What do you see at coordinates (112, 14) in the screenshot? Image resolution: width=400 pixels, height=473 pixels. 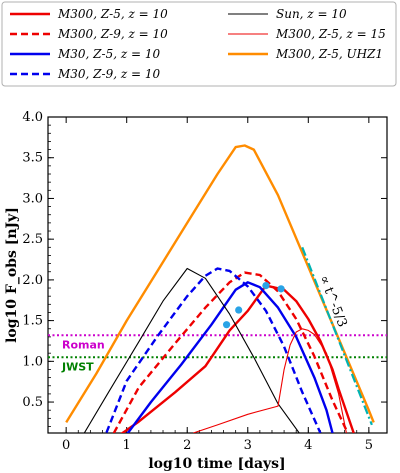 I see `legend-label: M300, Z-5, z = 10` at bounding box center [112, 14].